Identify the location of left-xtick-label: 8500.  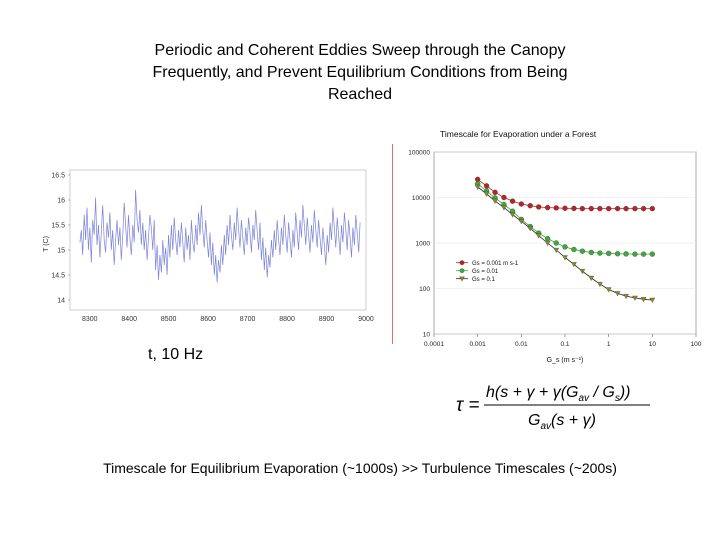
(169, 319).